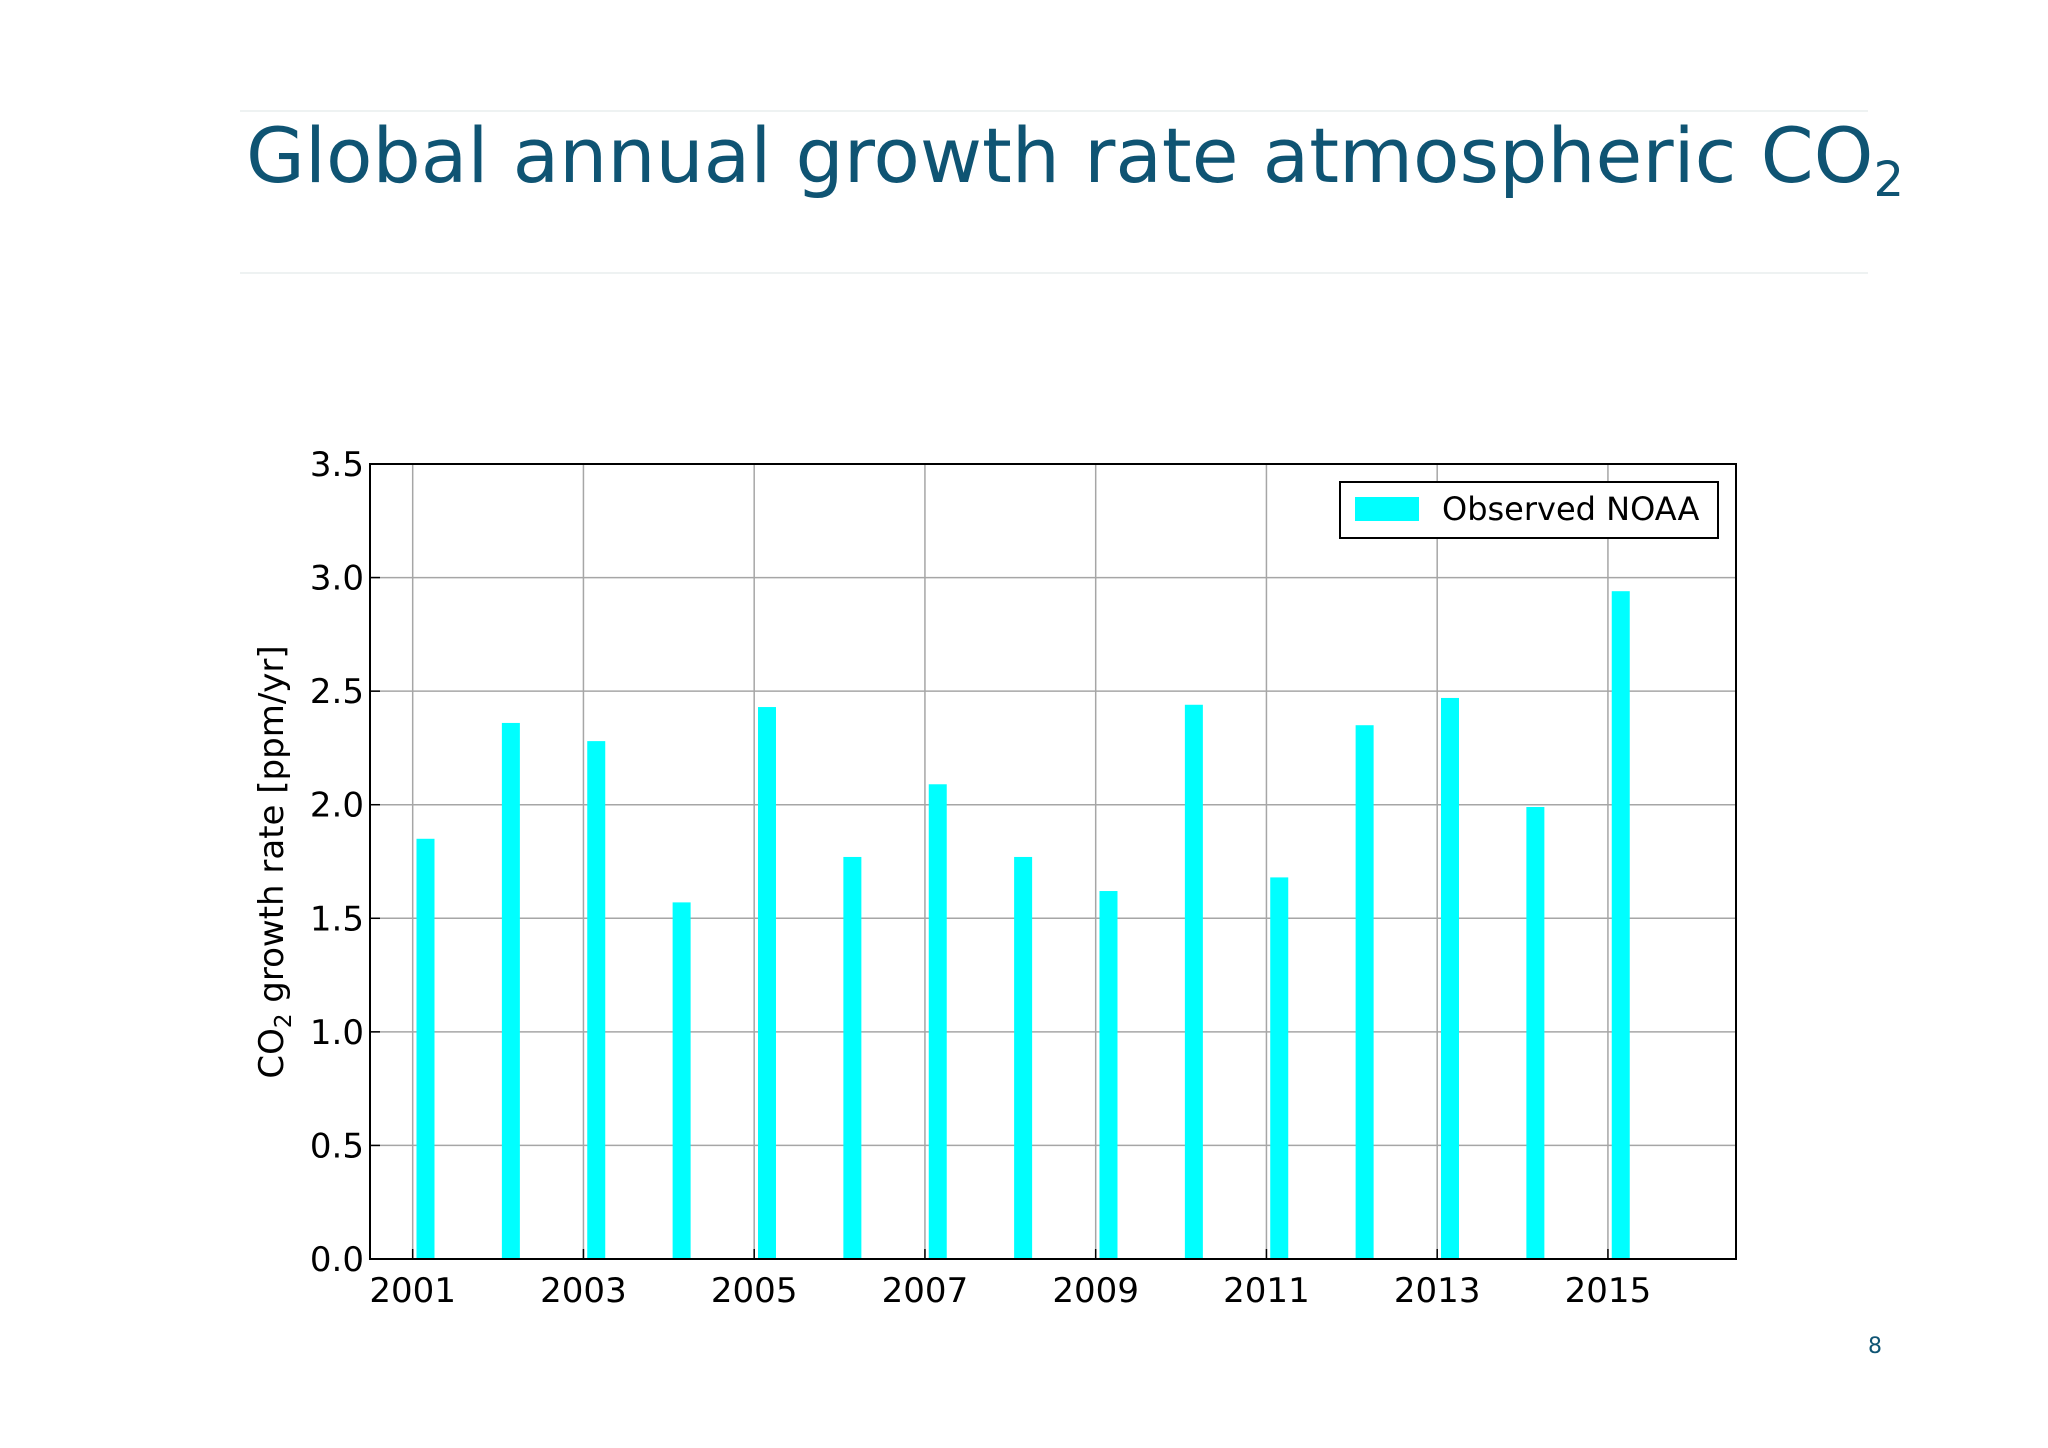 Image resolution: width=2048 pixels, height=1448 pixels. What do you see at coordinates (1620, 925) in the screenshot?
I see `bar-2015` at bounding box center [1620, 925].